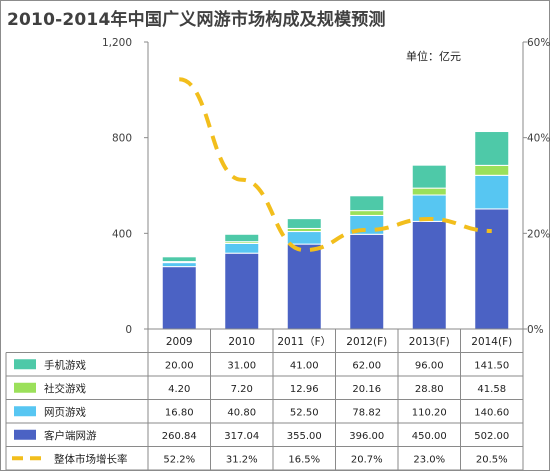 The image size is (550, 471). I want to click on data-label: 110.20, so click(429, 412).